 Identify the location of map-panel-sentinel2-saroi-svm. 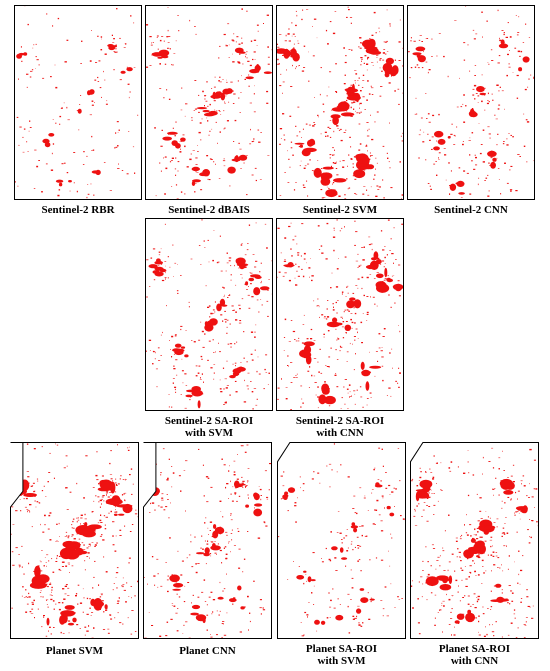
(209, 314).